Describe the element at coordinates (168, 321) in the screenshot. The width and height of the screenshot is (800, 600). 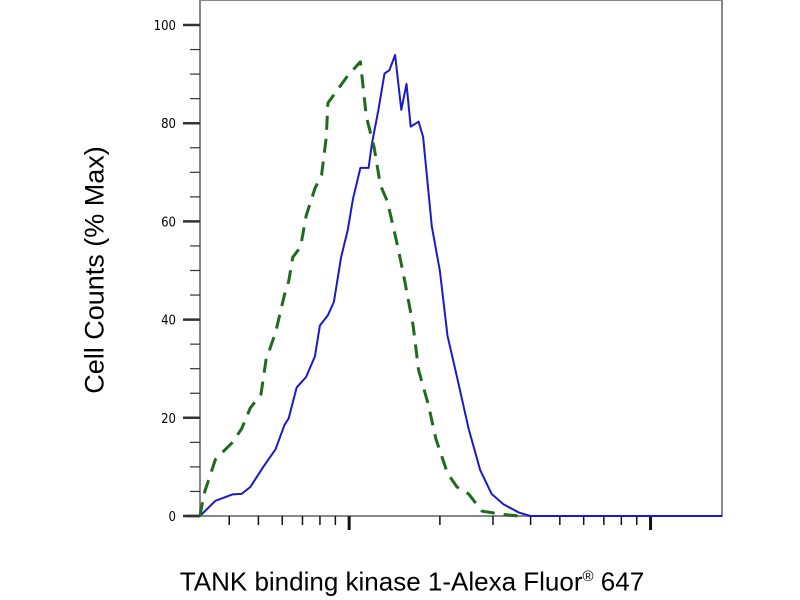
I see `y-tick-label: 40` at that location.